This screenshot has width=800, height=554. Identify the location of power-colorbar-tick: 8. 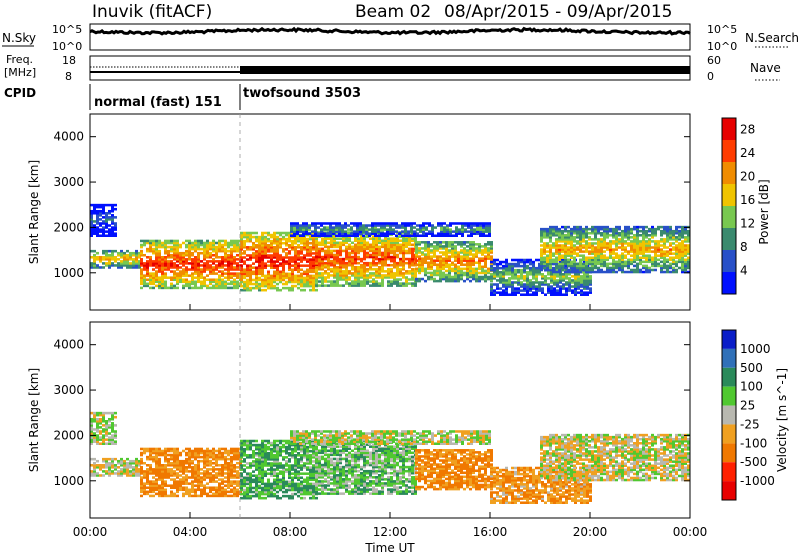
(744, 247).